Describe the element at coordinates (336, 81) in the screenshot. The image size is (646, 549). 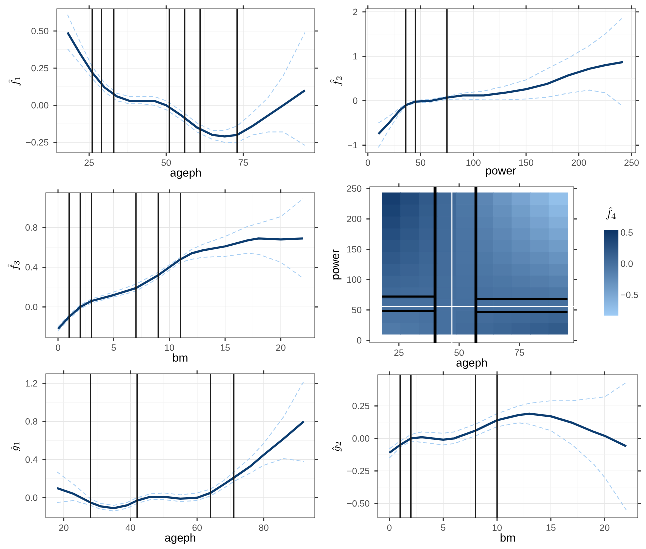
I see `y-axis-title: $\hat{f}_2$` at that location.